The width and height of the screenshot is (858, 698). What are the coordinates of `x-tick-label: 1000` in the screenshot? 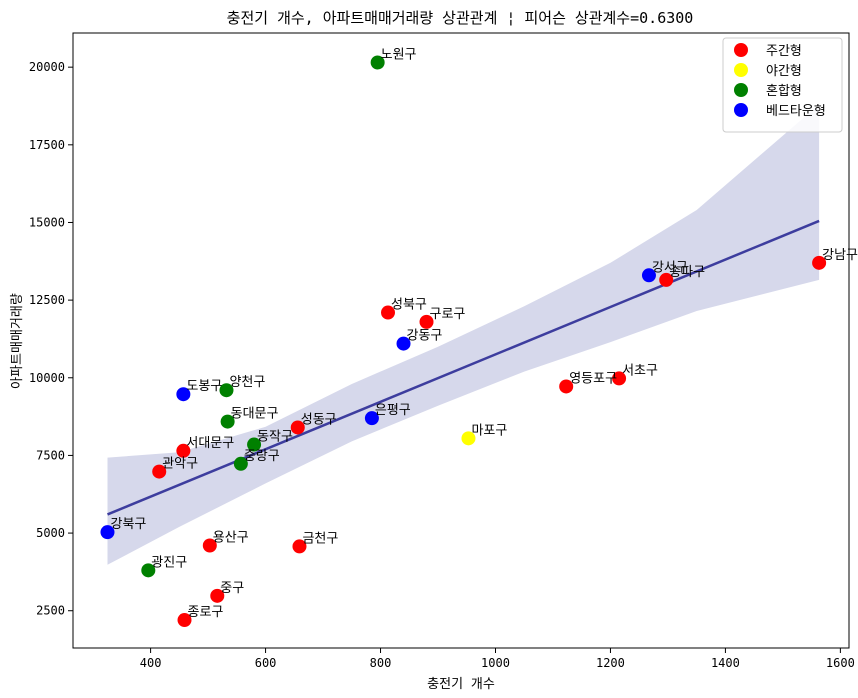 It's located at (495, 663).